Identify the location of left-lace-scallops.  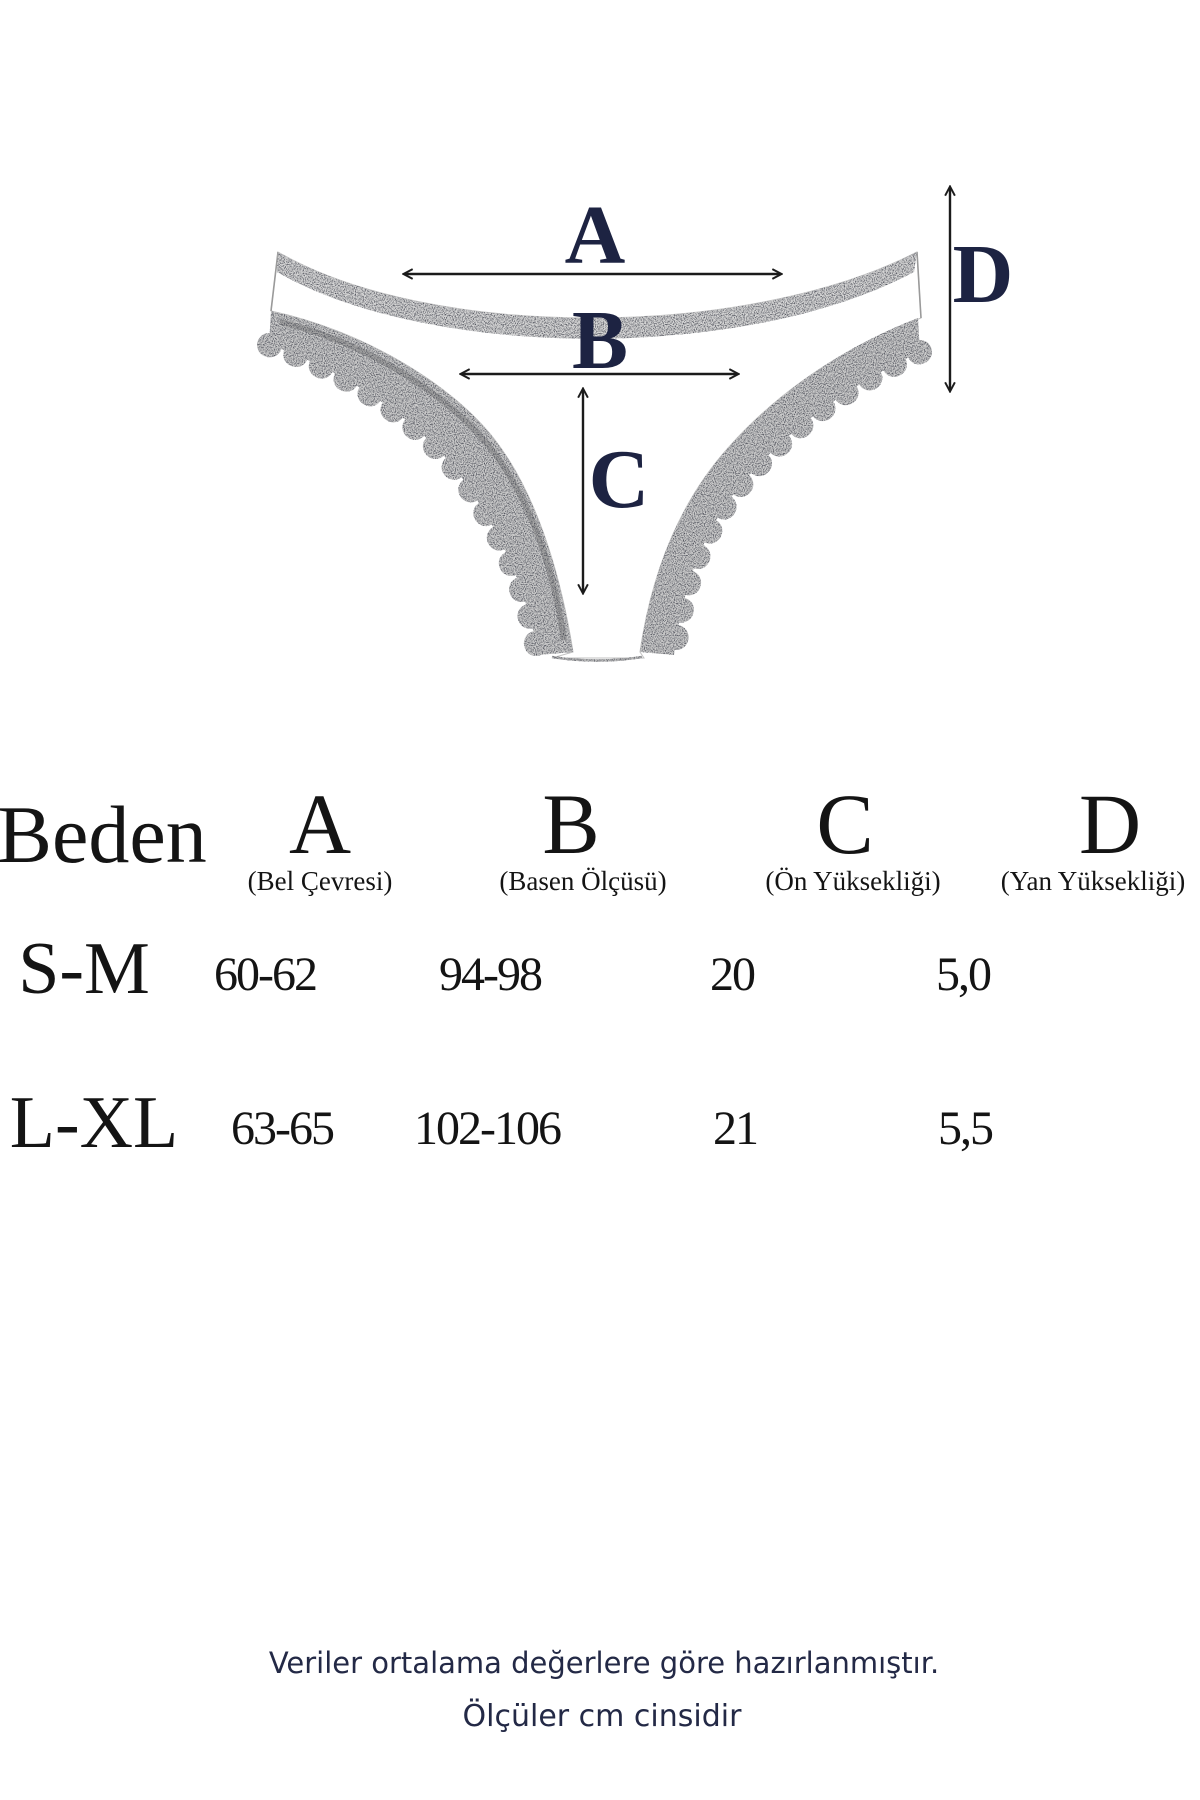
(403, 500).